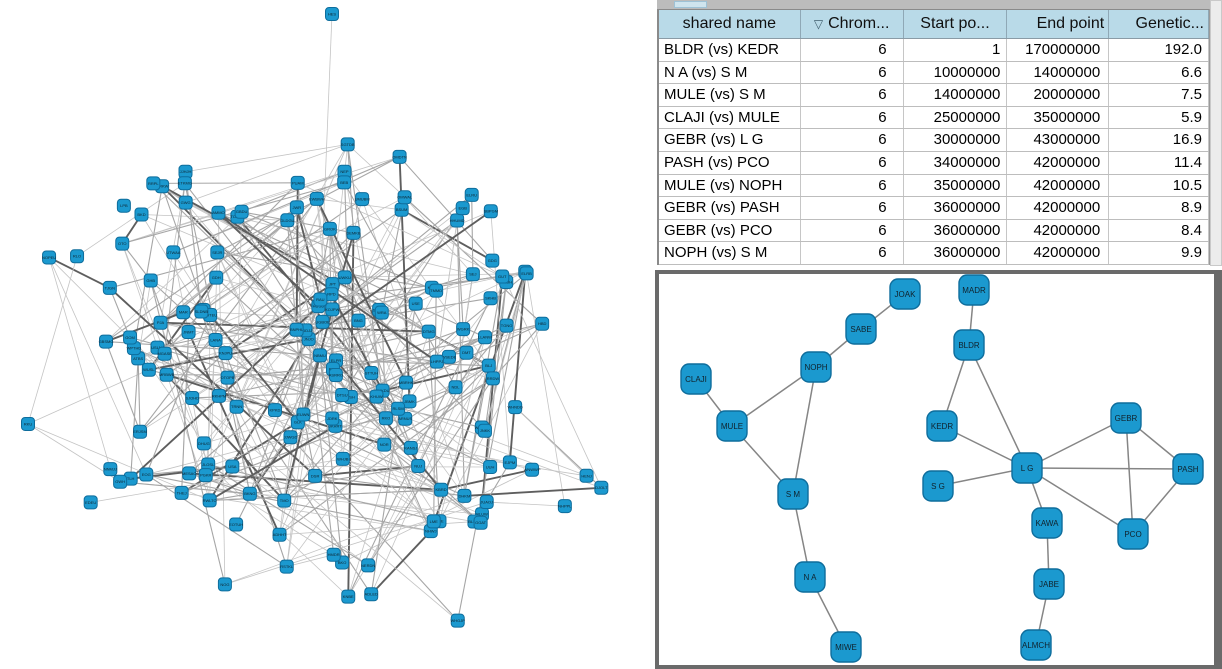 The image size is (1222, 669). Describe the element at coordinates (934, 163) in the screenshot. I see `table-row: PASH (vs) PCO 6 34000000 42000000 11.4` at that location.